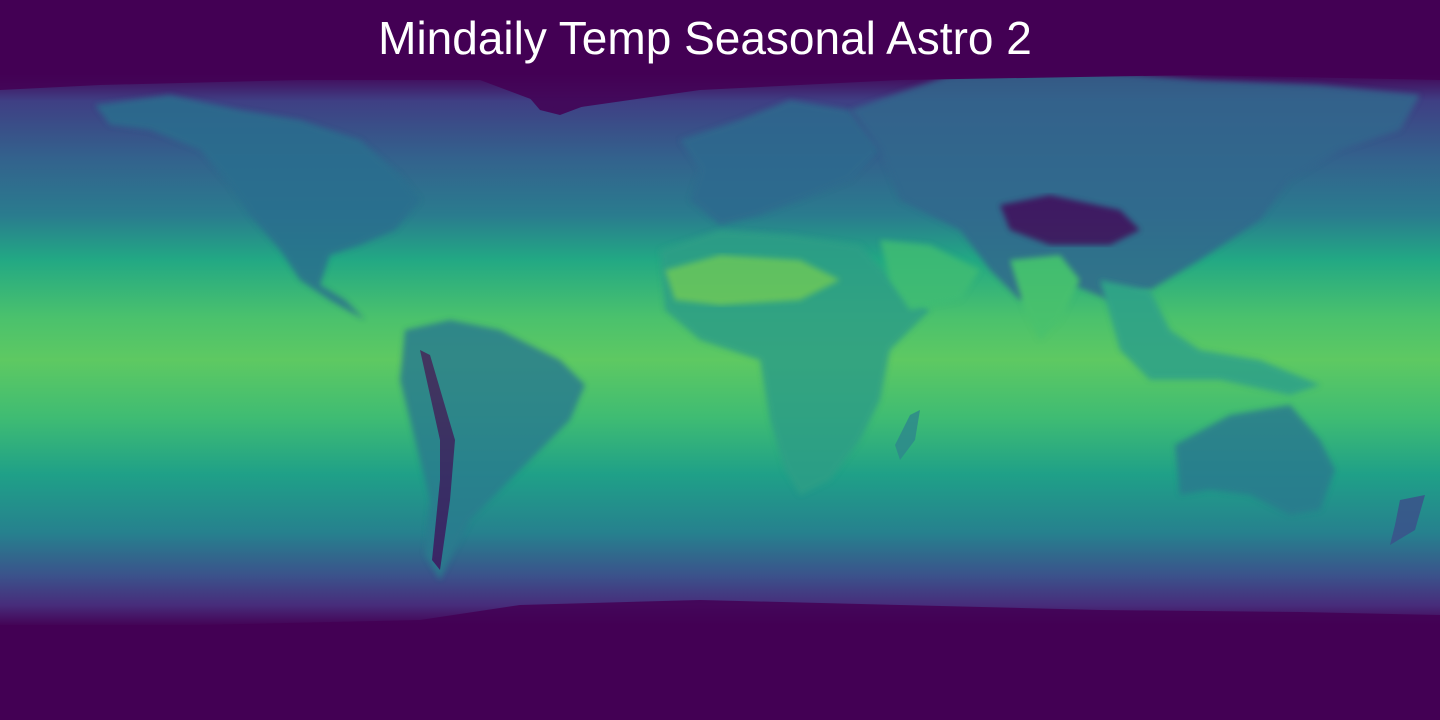 The width and height of the screenshot is (1440, 720). What do you see at coordinates (930, 275) in the screenshot?
I see `arabia` at bounding box center [930, 275].